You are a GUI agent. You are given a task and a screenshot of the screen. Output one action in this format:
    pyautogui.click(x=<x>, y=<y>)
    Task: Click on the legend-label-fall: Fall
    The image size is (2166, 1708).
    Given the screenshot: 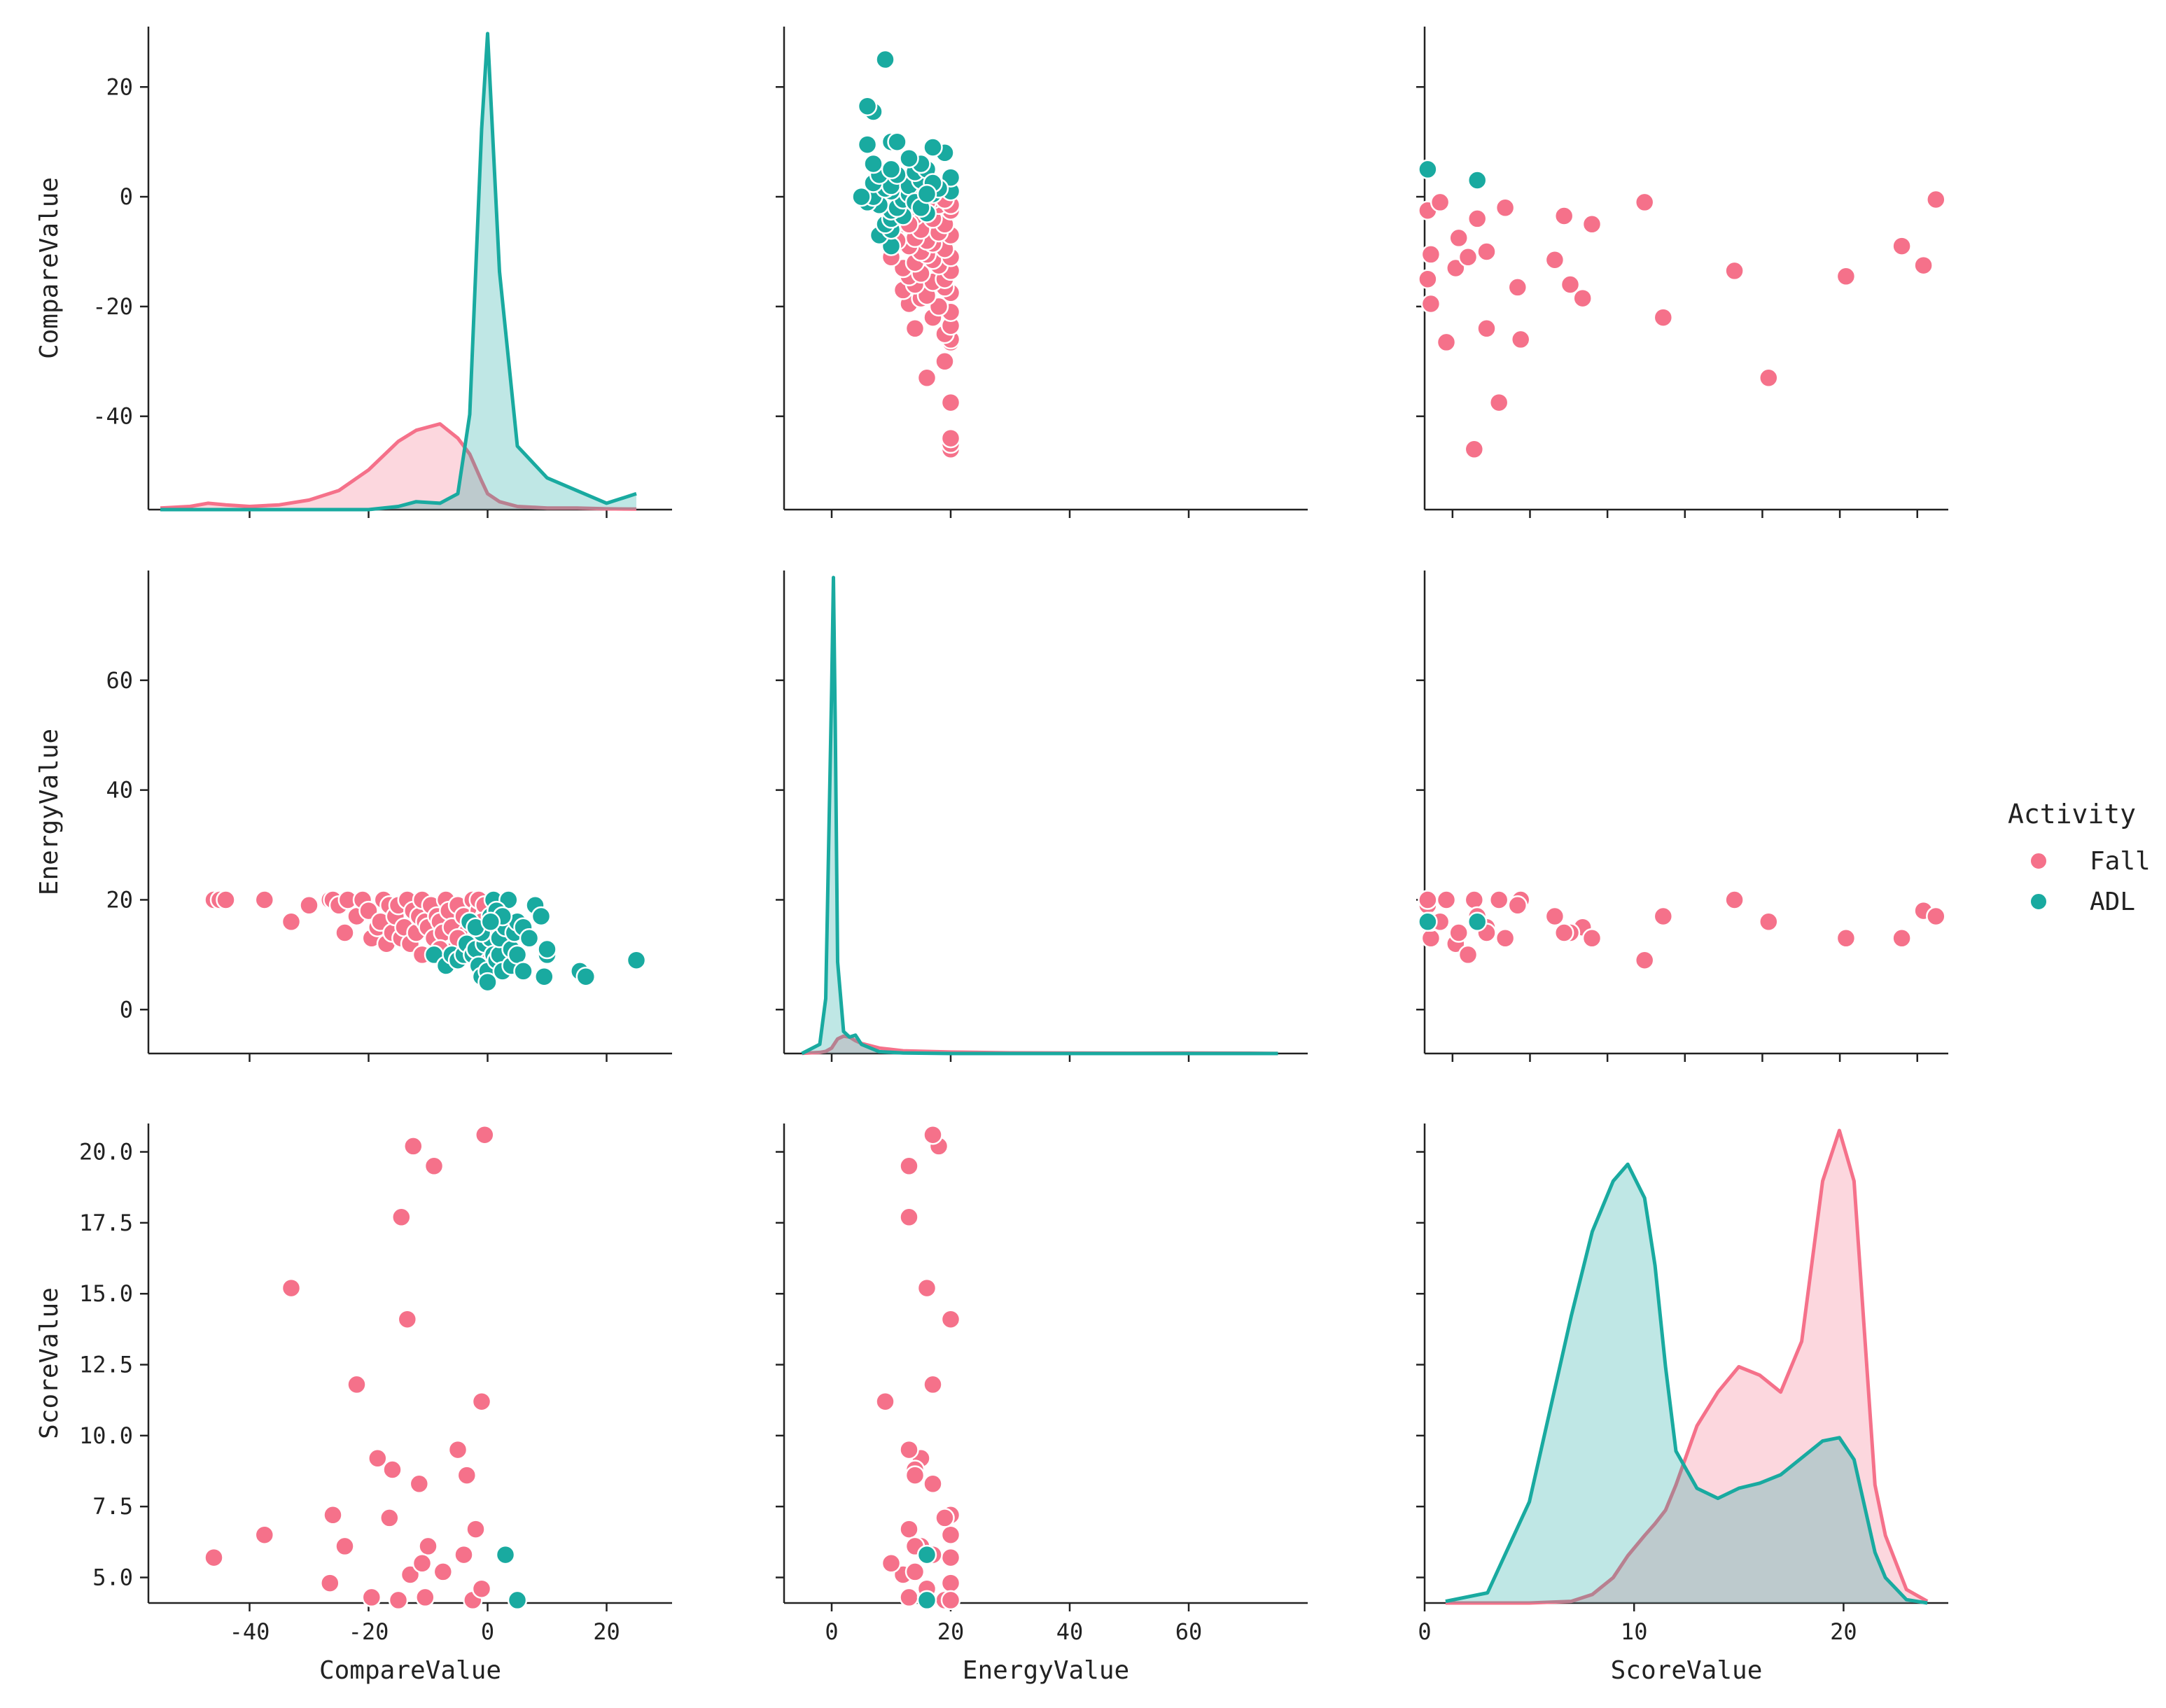 What is the action you would take?
    pyautogui.click(x=2120, y=861)
    